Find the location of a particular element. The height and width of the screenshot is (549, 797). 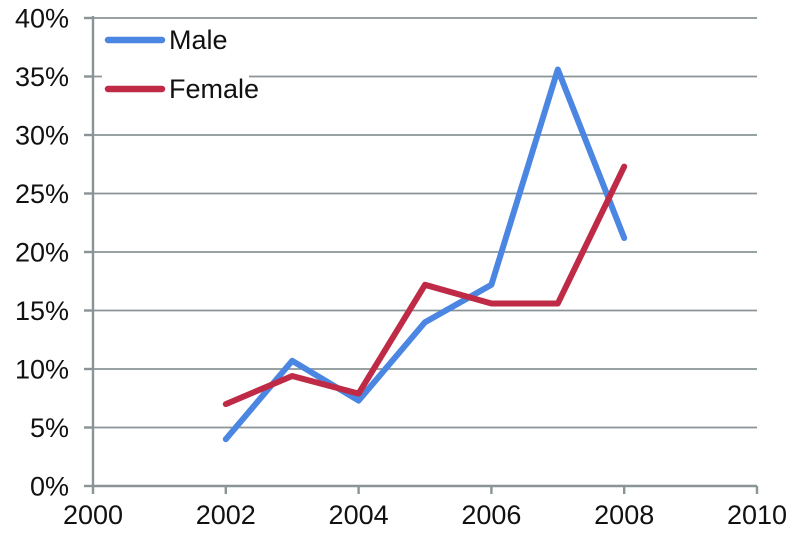

y-axis-labels: 0% 5% 10% 15% 20% 25% 30% 35% 40% is located at coordinates (42, 253).